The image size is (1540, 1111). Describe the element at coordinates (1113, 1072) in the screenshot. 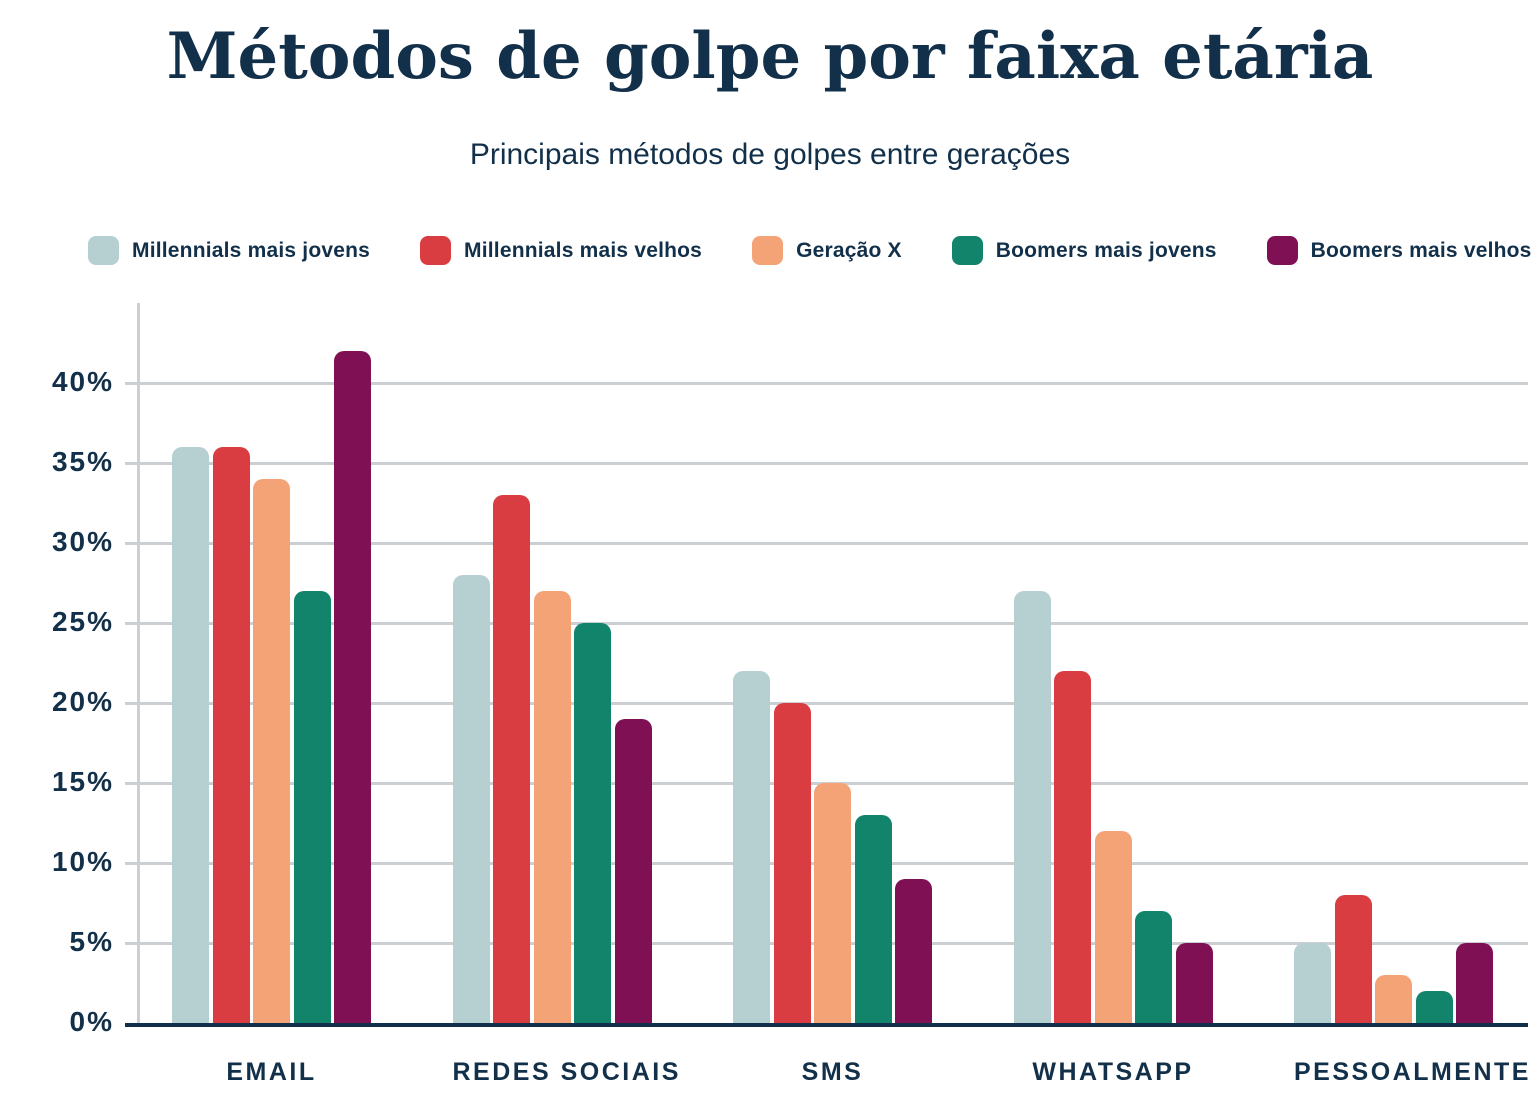

I see `category-label: WHATSAPP` at that location.